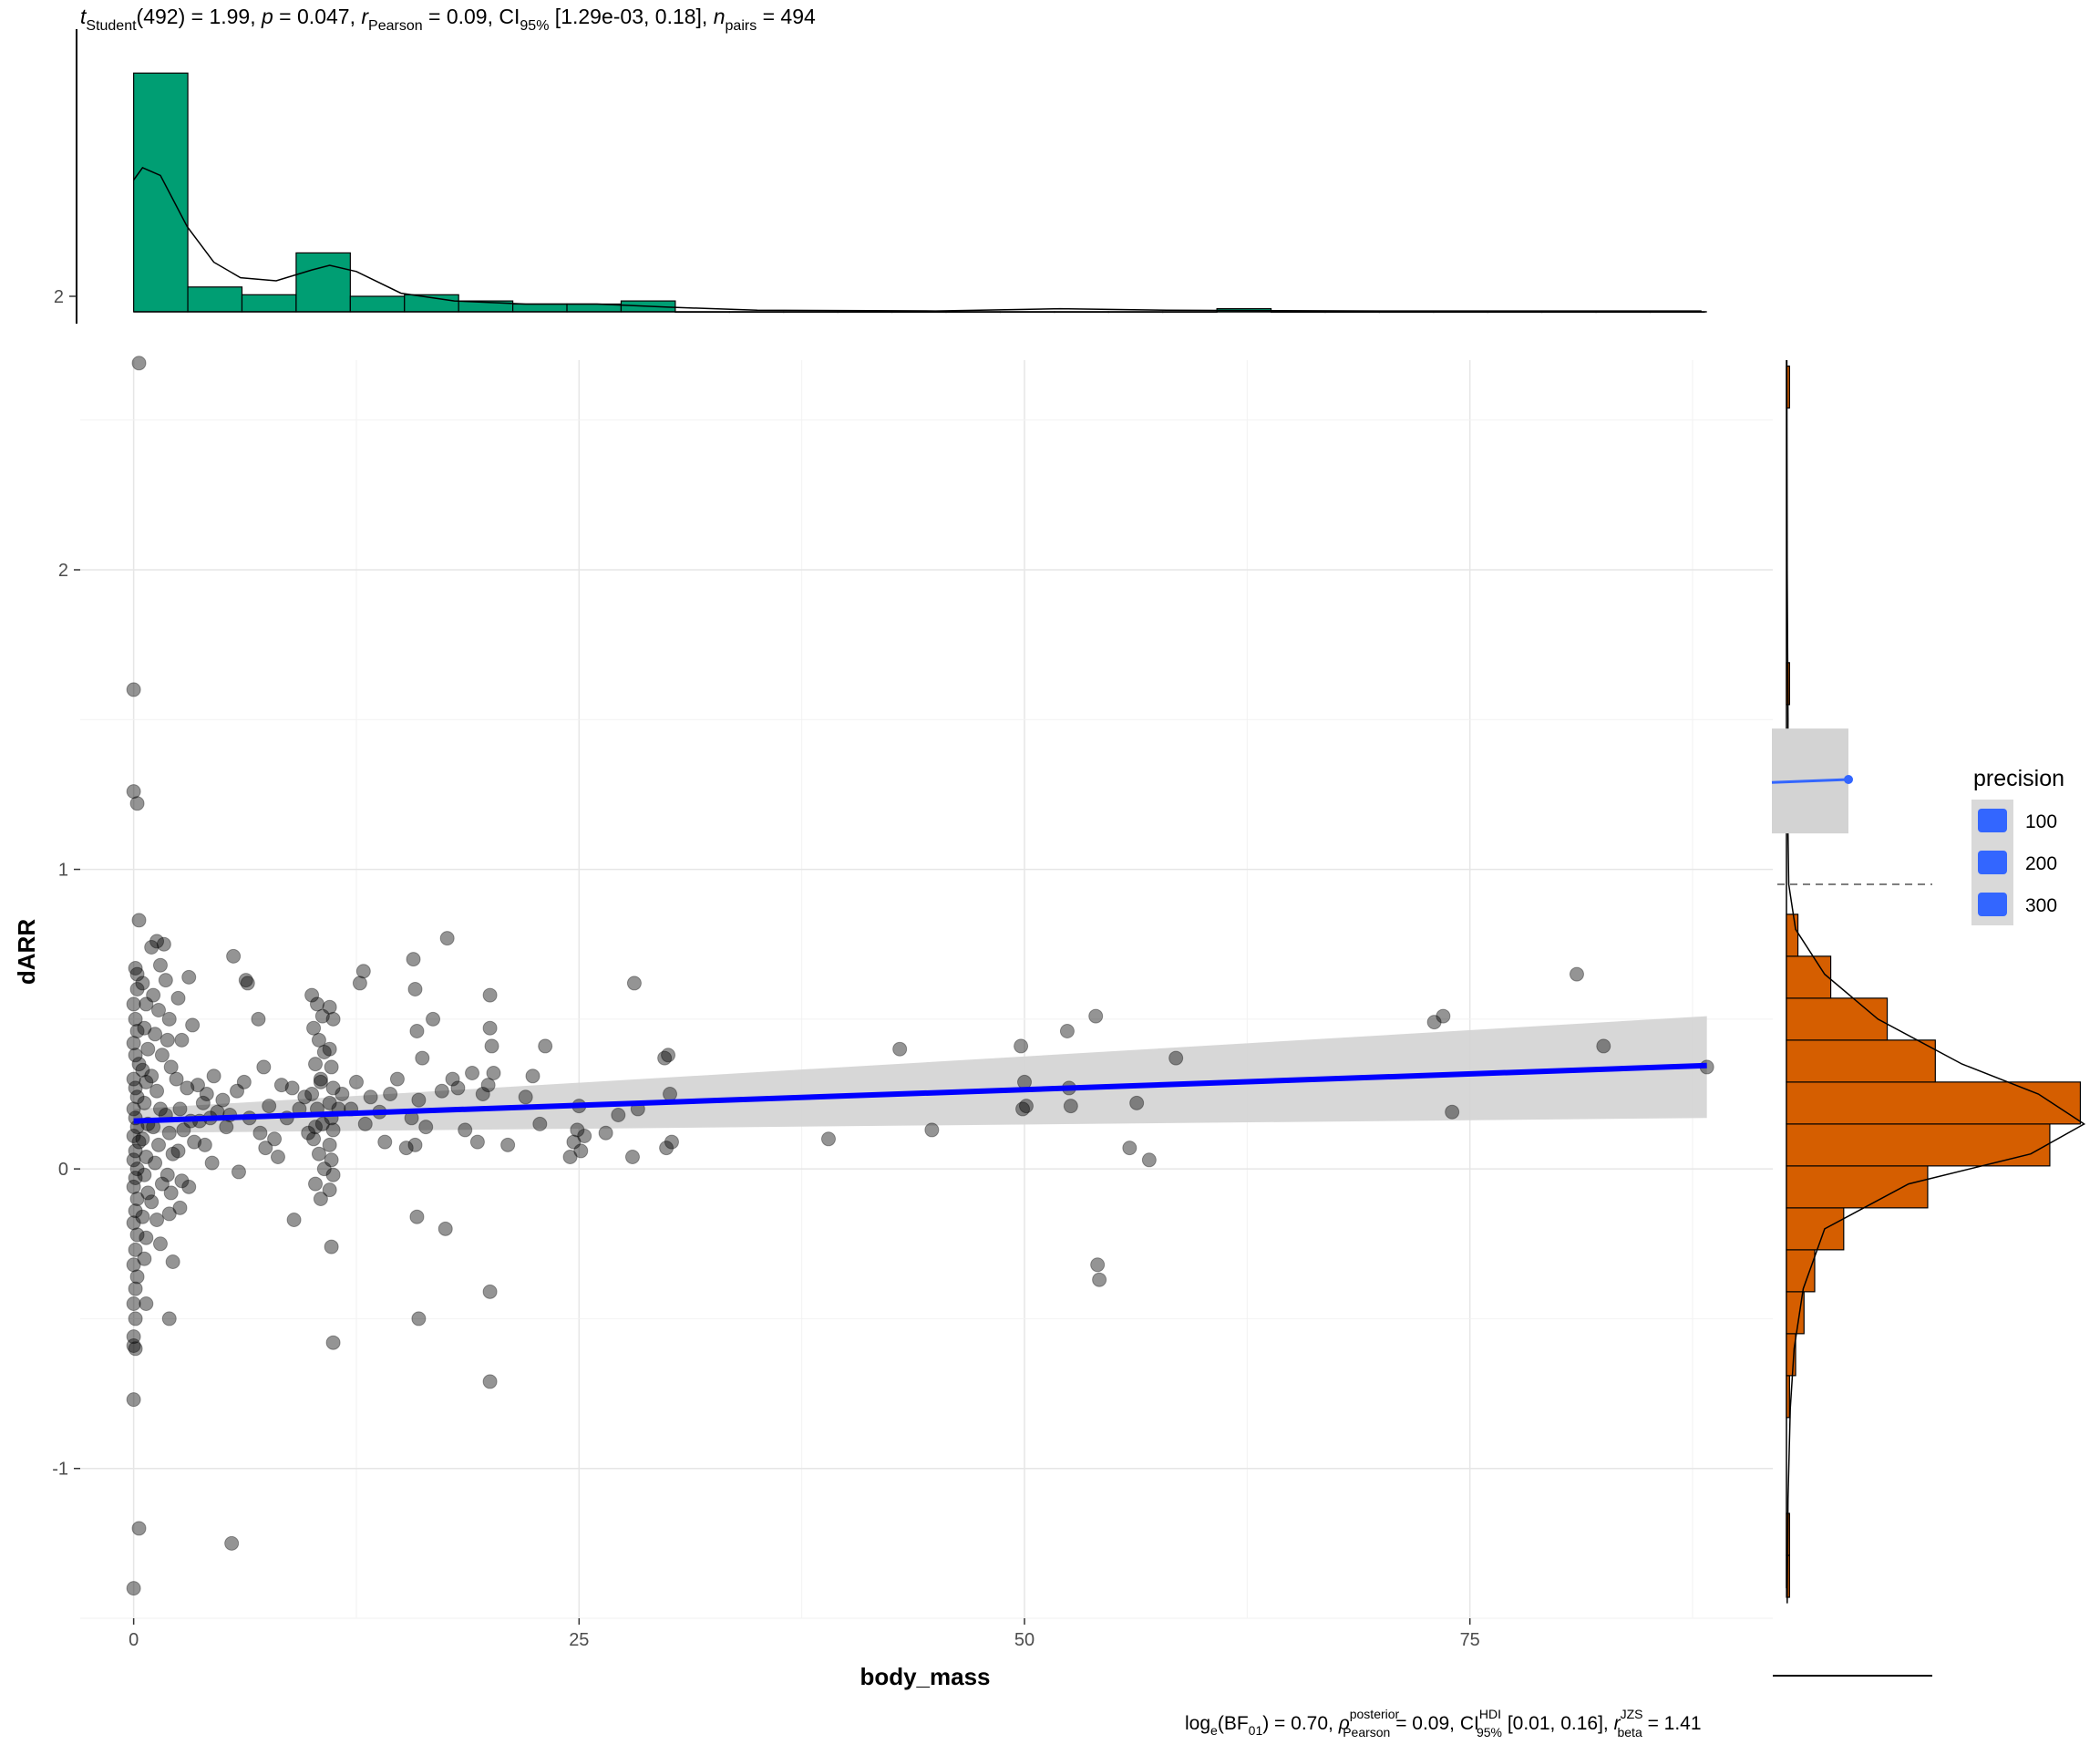 This screenshot has width=2100, height=1755. Describe the element at coordinates (1024, 1640) in the screenshot. I see `x-tick-label: 50` at that location.